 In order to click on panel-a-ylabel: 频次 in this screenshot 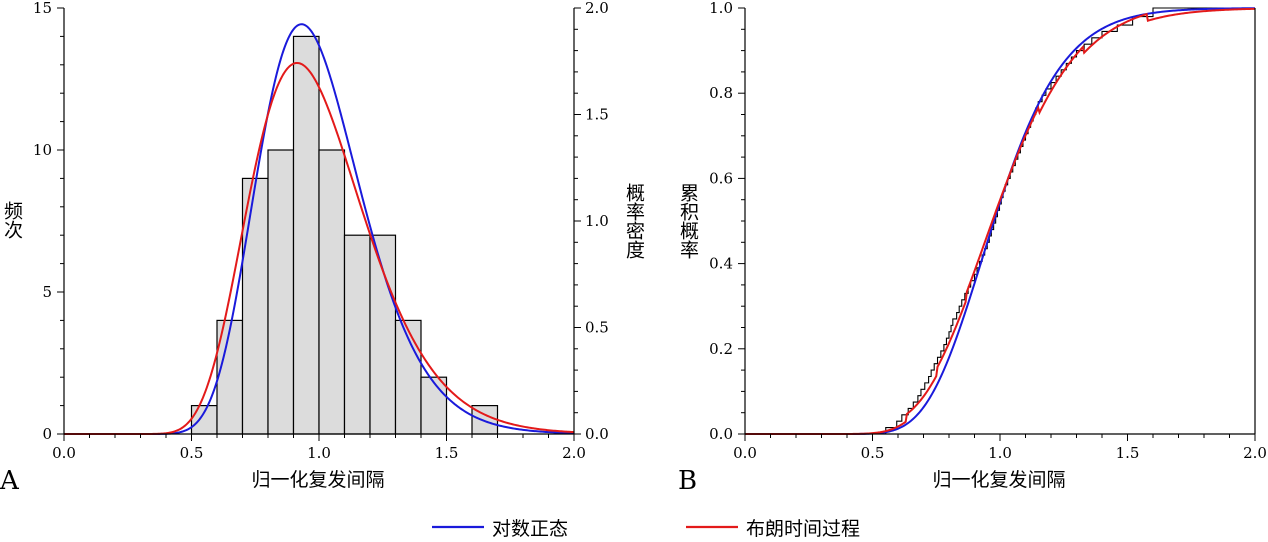, I will do `click(12, 220)`.